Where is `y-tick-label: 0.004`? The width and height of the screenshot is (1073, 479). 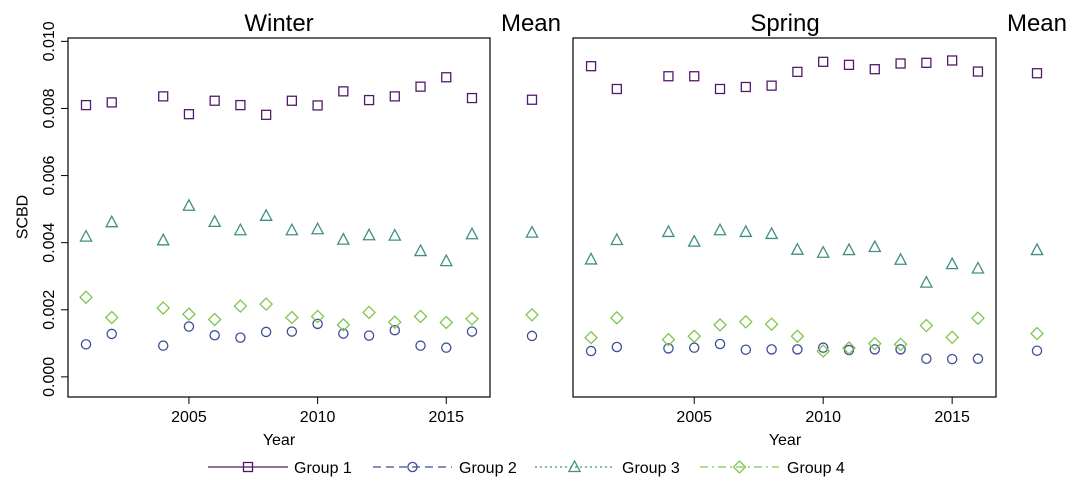
y-tick-label: 0.004 is located at coordinates (49, 243).